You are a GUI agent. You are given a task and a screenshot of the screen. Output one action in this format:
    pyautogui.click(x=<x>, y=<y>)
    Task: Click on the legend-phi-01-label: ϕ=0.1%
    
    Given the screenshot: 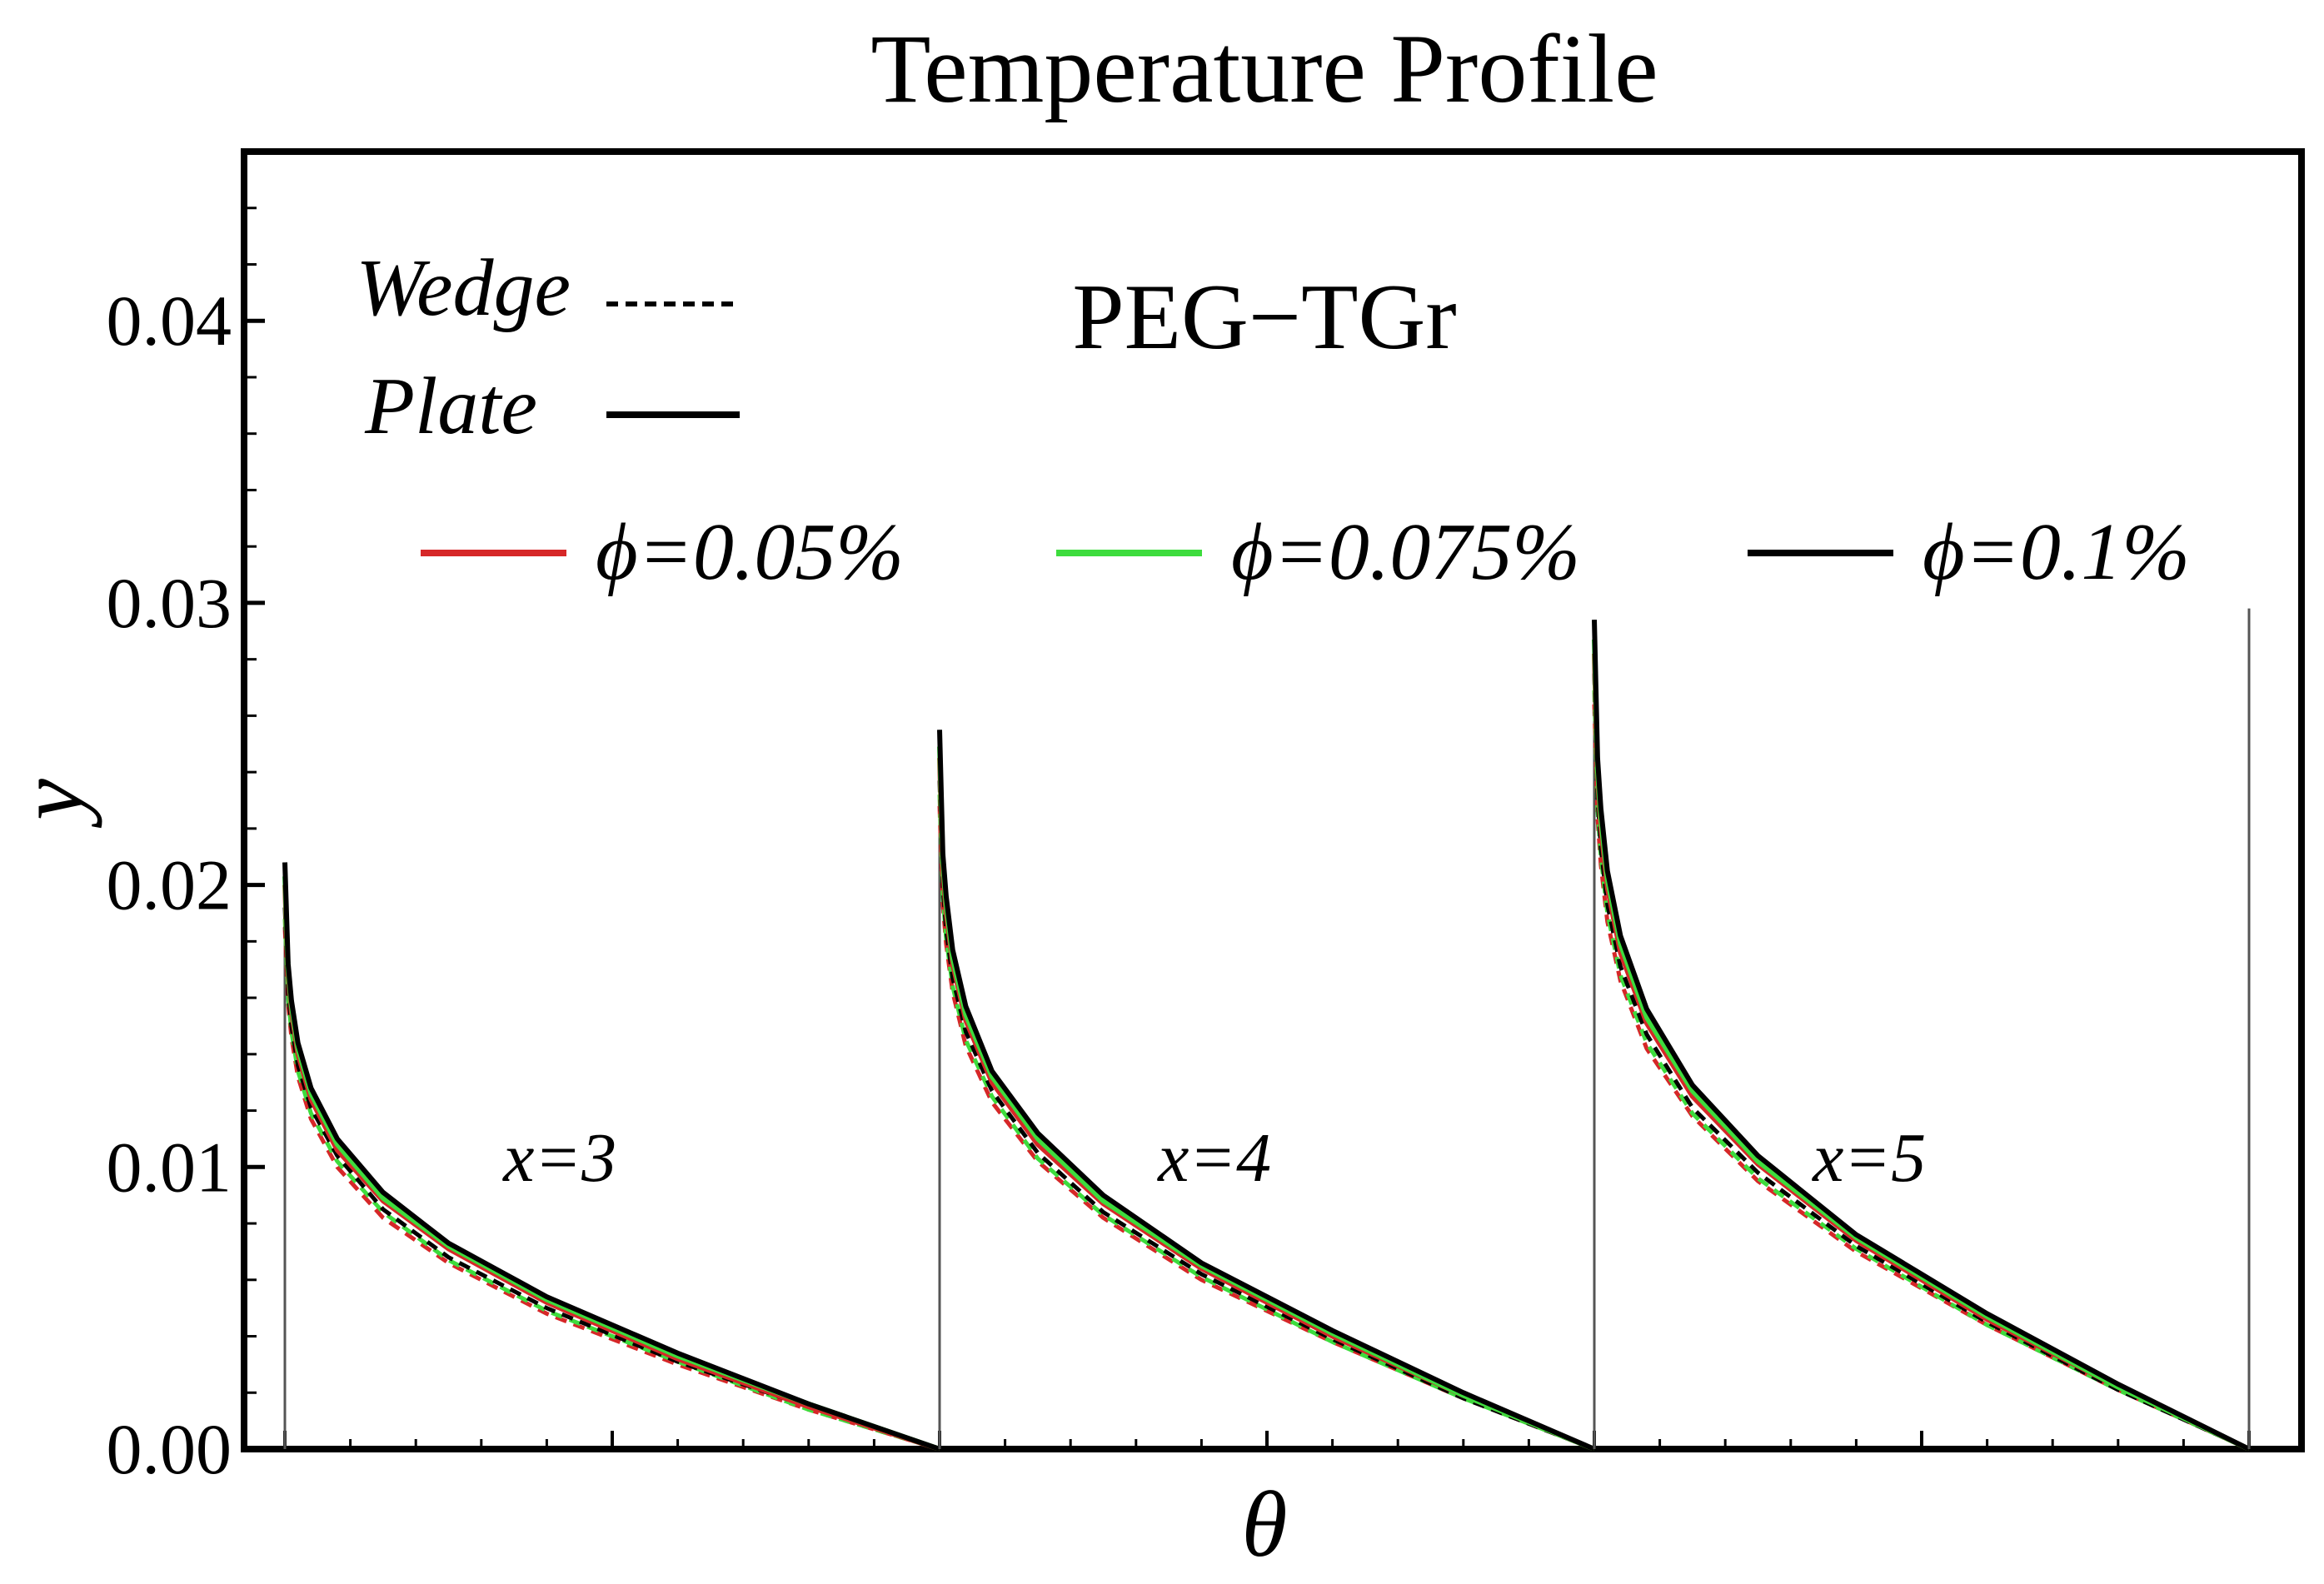 What is the action you would take?
    pyautogui.click(x=2056, y=552)
    